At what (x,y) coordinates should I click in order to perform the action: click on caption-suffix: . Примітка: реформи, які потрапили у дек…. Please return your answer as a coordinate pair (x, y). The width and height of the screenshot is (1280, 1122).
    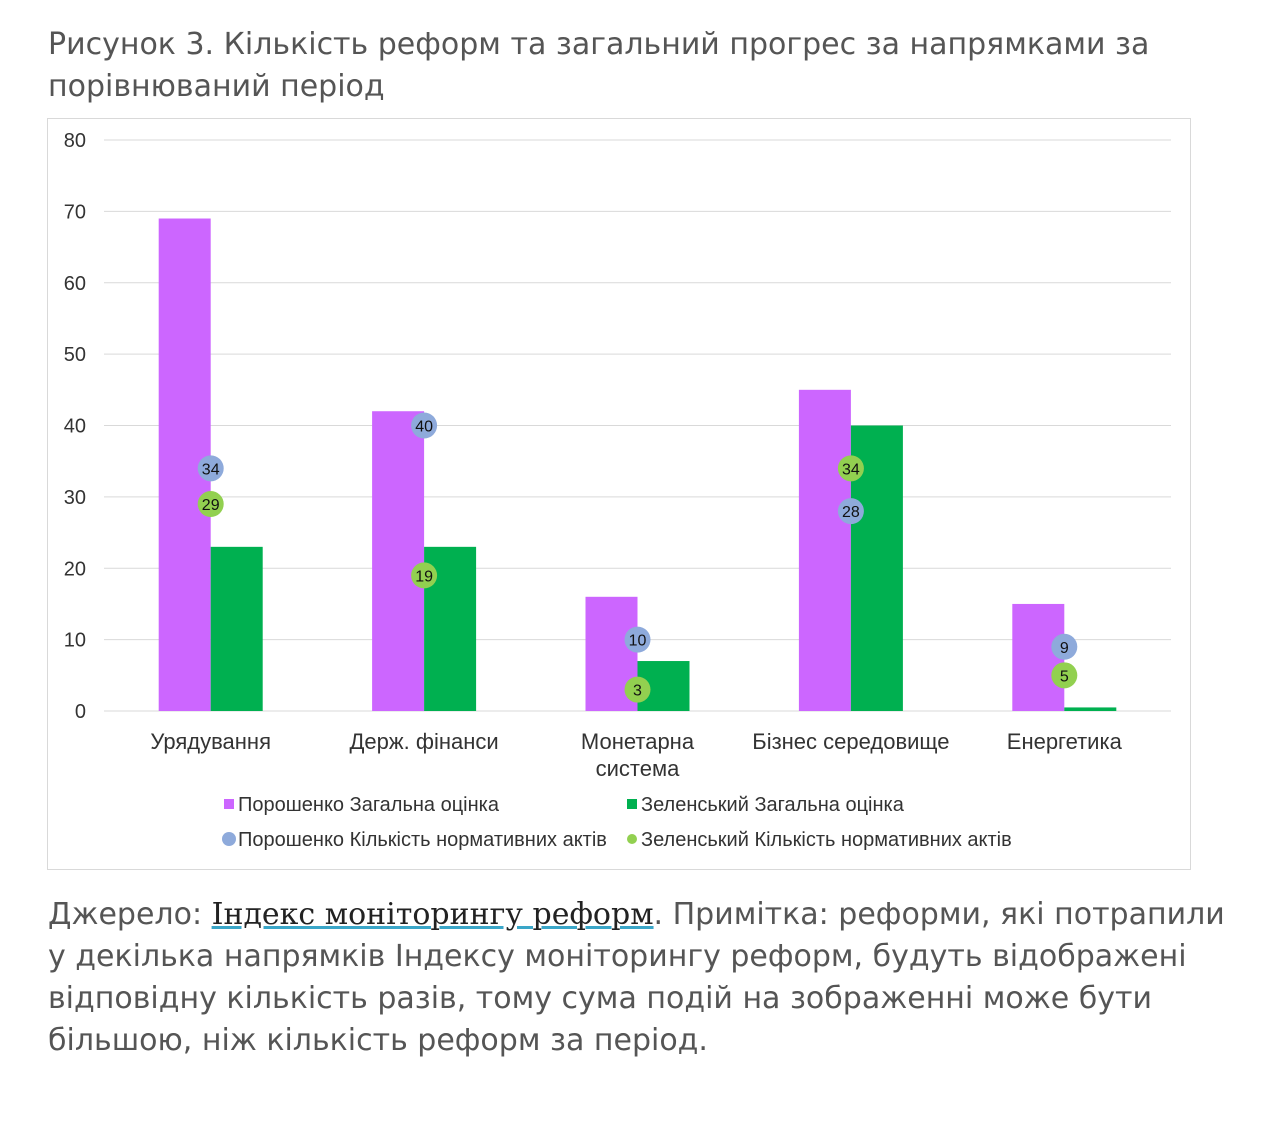
    Looking at the image, I should click on (636, 977).